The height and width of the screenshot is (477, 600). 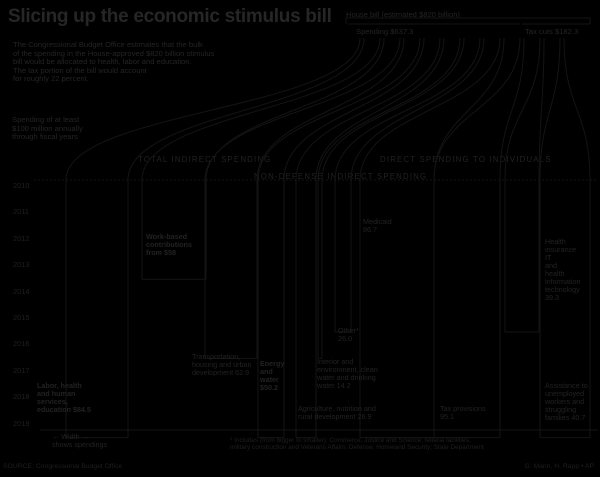 I want to click on tax-cuts-label: Tax cuts $182.3, so click(x=552, y=31).